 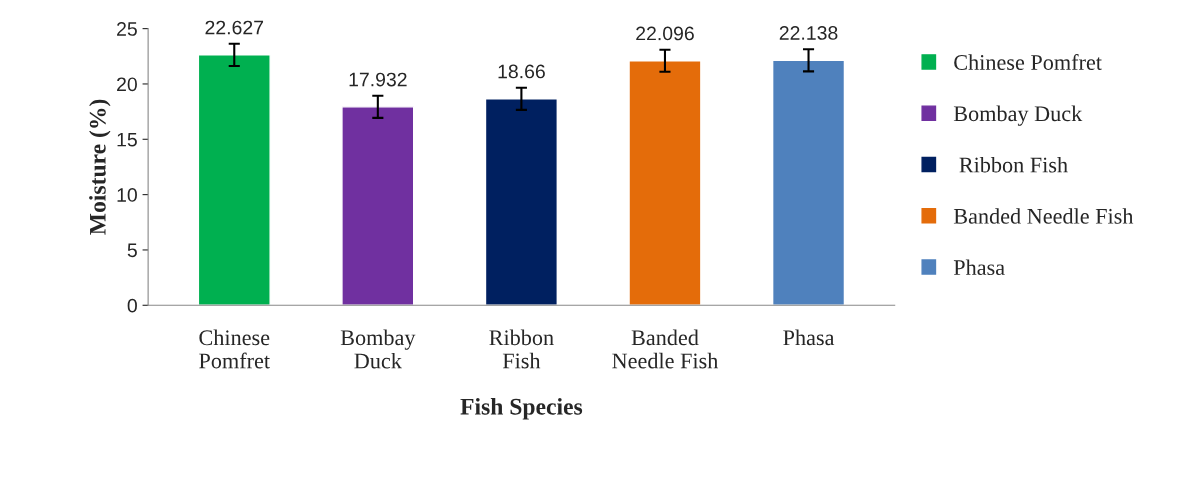 What do you see at coordinates (665, 349) in the screenshot?
I see `x-tick-label: Banded Needle Fish` at bounding box center [665, 349].